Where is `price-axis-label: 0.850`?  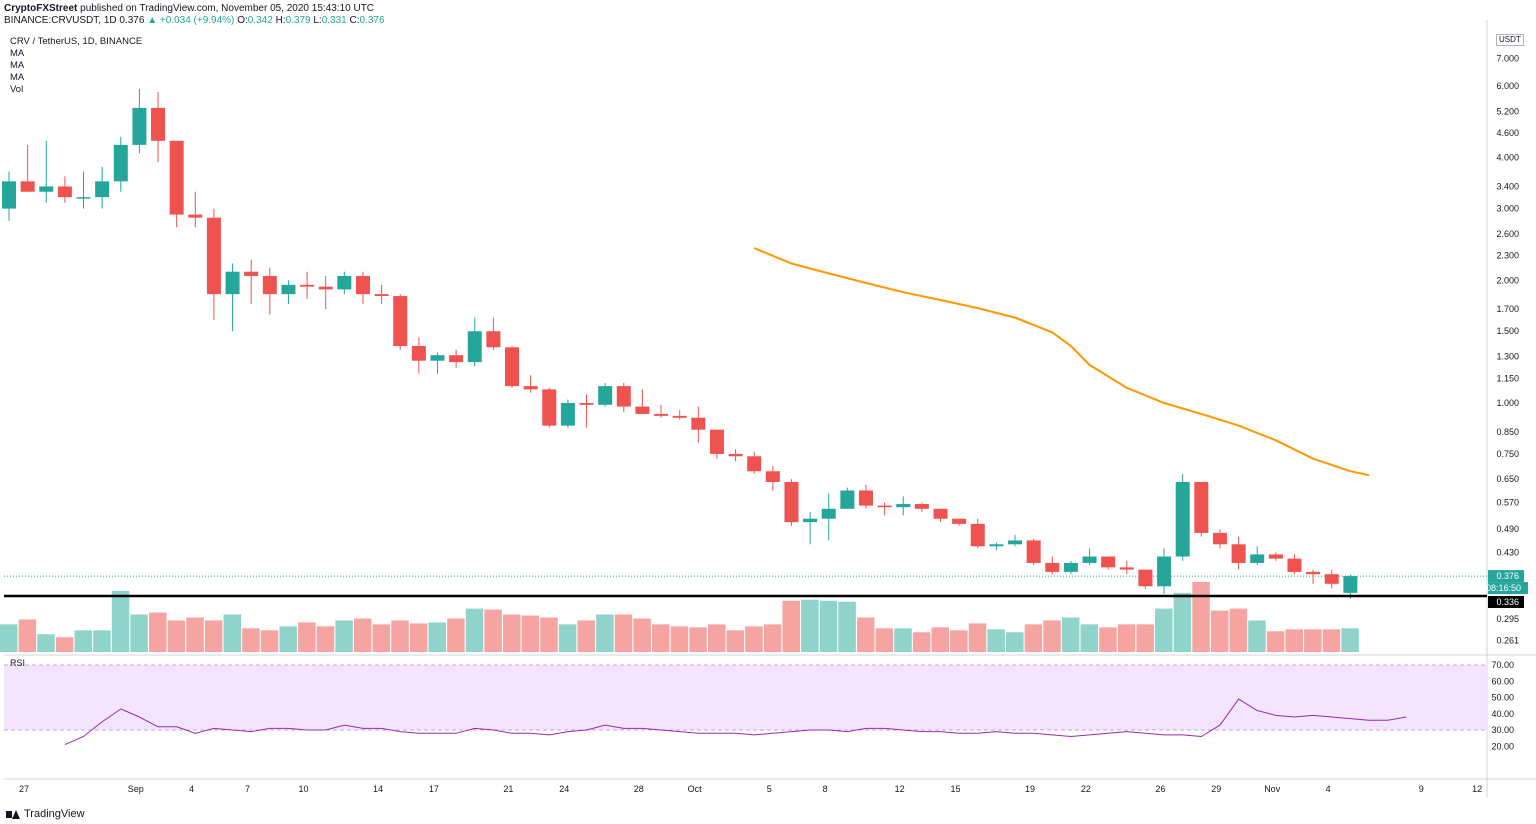
price-axis-label: 0.850 is located at coordinates (1507, 432).